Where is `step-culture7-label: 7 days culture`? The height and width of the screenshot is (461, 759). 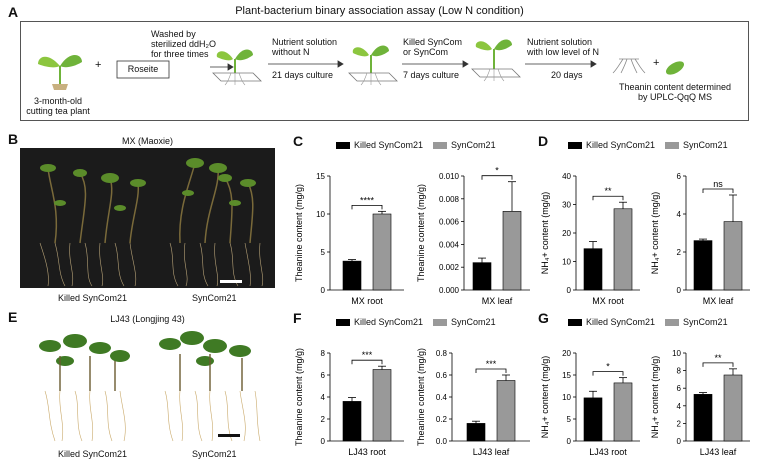
step-culture7-label: 7 days culture is located at coordinates (431, 75).